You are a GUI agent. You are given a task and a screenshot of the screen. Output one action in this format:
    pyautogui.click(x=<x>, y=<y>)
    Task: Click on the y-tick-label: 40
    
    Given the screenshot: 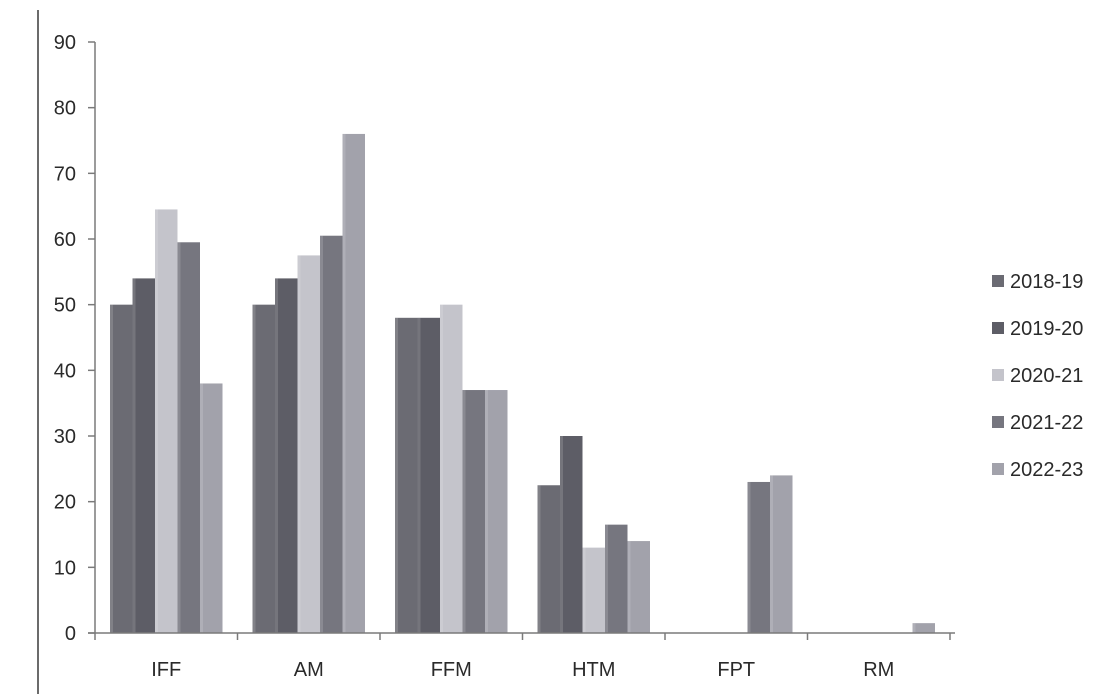 What is the action you would take?
    pyautogui.click(x=65, y=371)
    